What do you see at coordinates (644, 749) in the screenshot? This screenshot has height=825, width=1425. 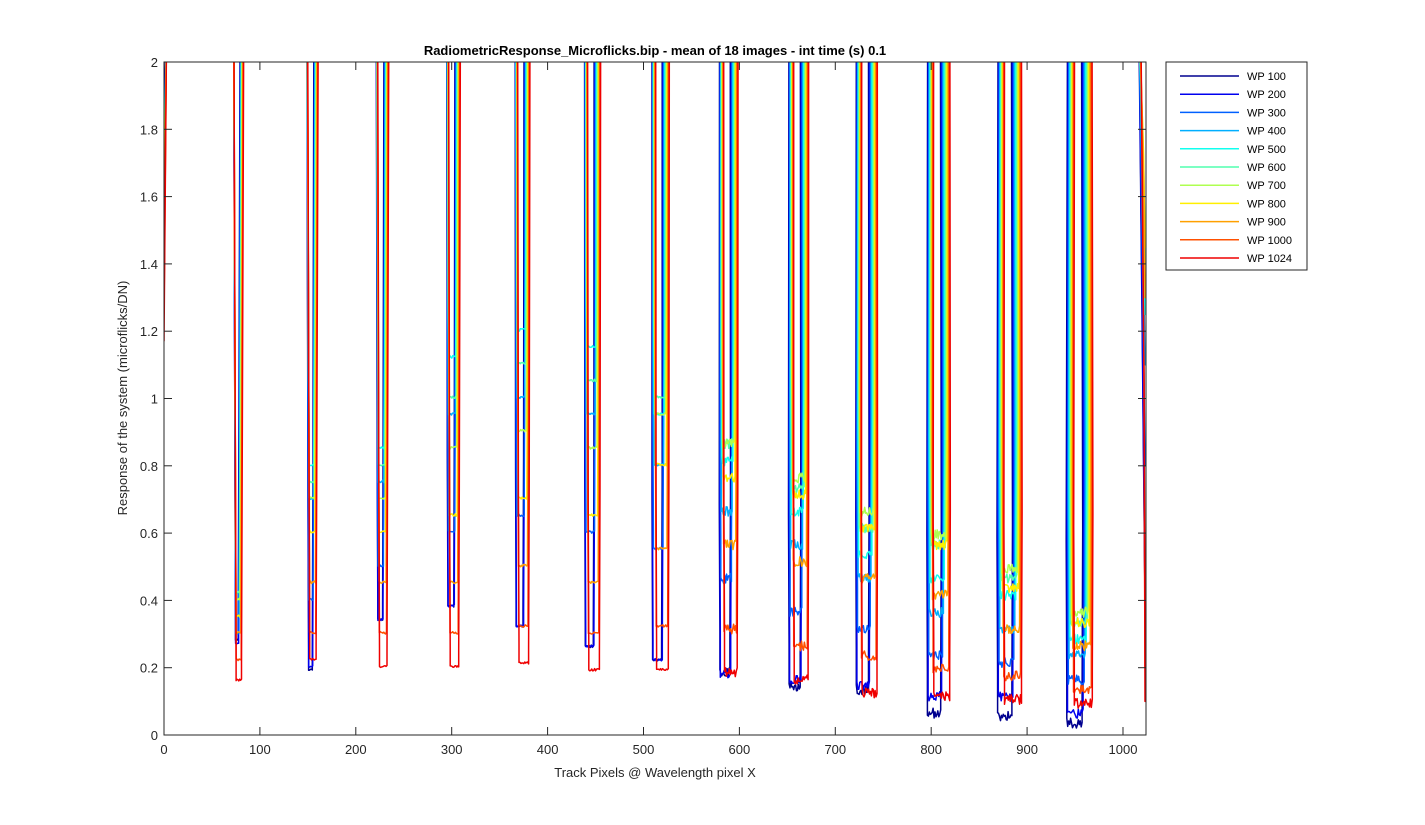 I see `x-tick-label: 500` at bounding box center [644, 749].